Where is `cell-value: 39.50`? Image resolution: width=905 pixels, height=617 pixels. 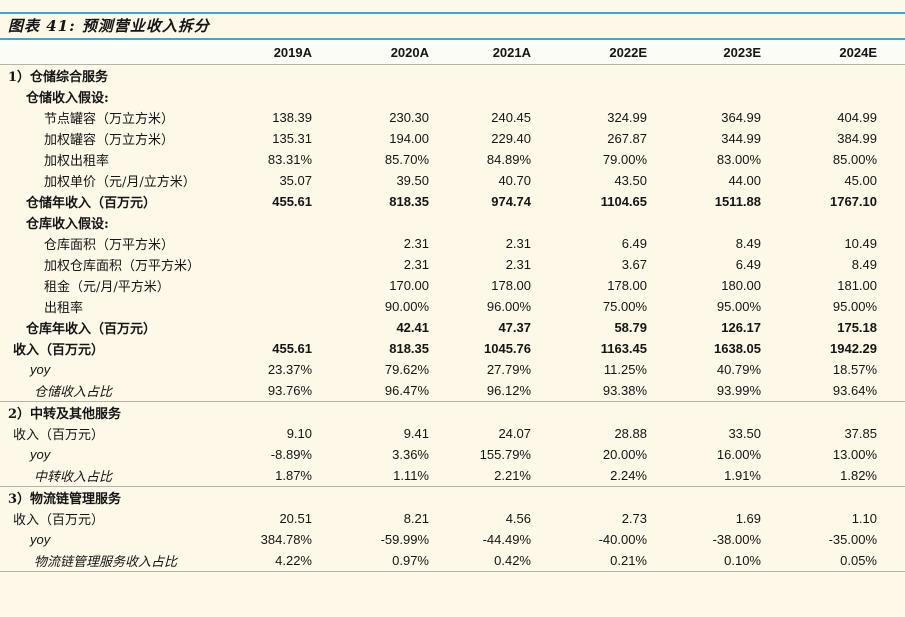
cell-value: 39.50 is located at coordinates (412, 180).